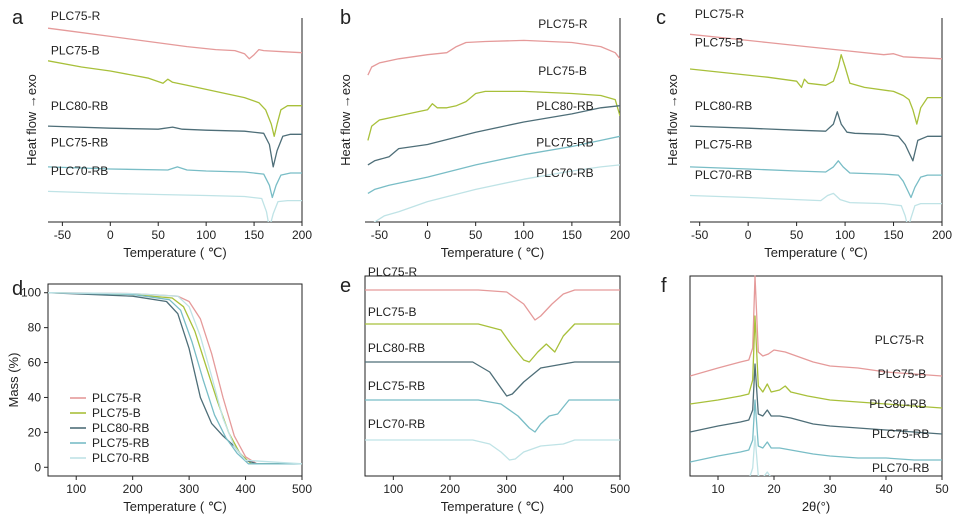 This screenshot has height=530, width=960. Describe the element at coordinates (35, 397) in the screenshot. I see `y-tick-label: 40` at that location.